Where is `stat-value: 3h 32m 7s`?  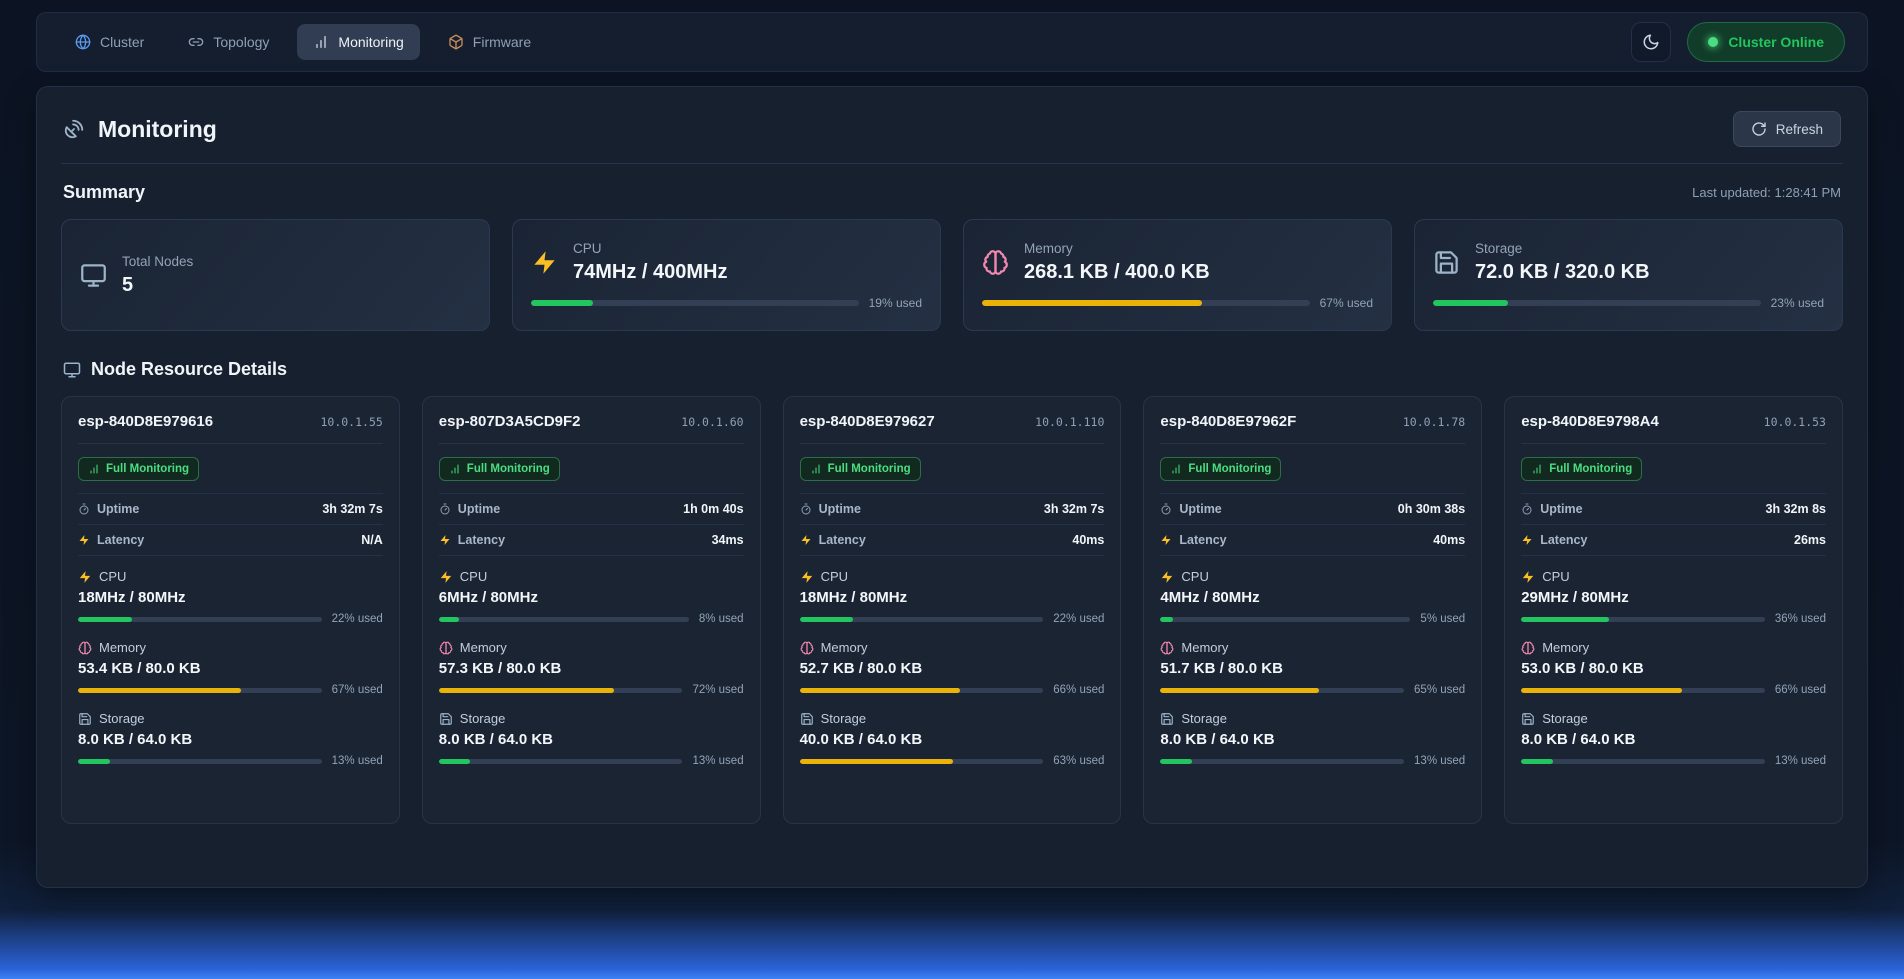
stat-value: 3h 32m 7s is located at coordinates (352, 509).